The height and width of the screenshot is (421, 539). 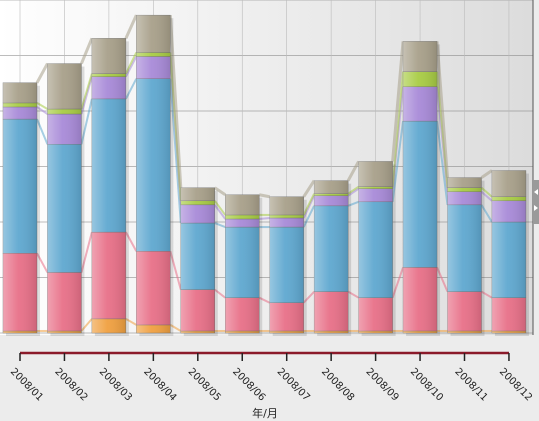 What do you see at coordinates (264, 357) in the screenshot?
I see `x-axis-ticks` at bounding box center [264, 357].